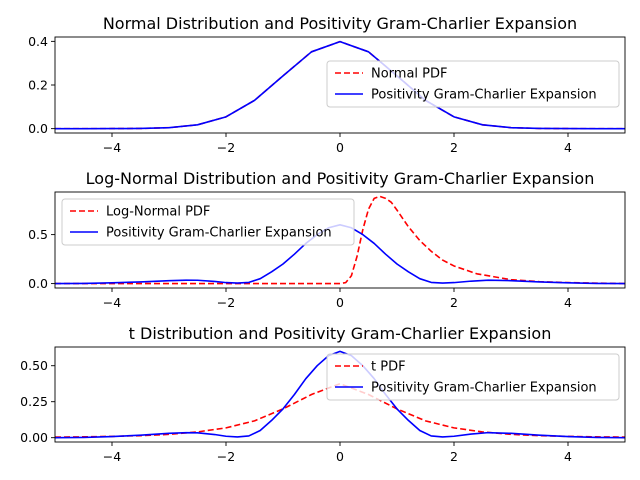 This screenshot has width=640, height=480. What do you see at coordinates (34, 437) in the screenshot?
I see `y-tick-label: 0.00` at bounding box center [34, 437].